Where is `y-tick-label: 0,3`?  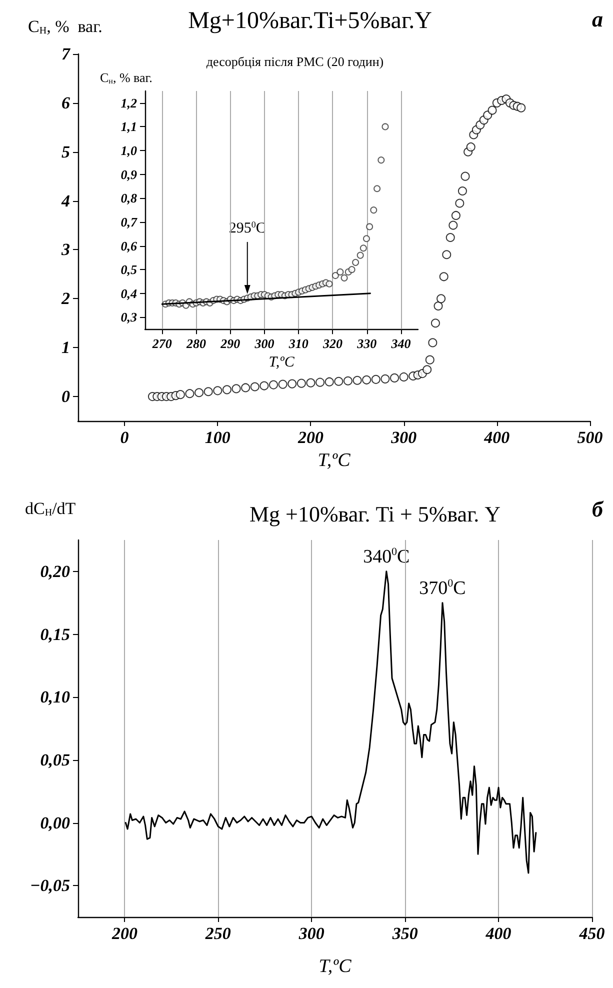
y-tick-label: 0,3 is located at coordinates (129, 317).